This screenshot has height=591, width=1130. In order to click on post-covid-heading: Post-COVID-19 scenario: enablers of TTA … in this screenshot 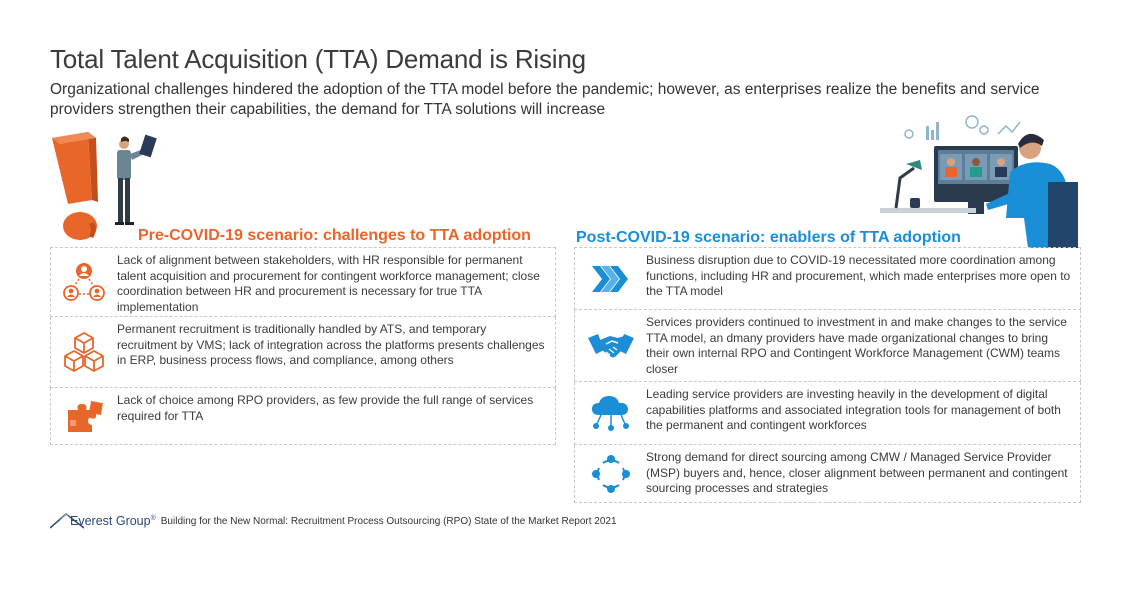, I will do `click(768, 237)`.